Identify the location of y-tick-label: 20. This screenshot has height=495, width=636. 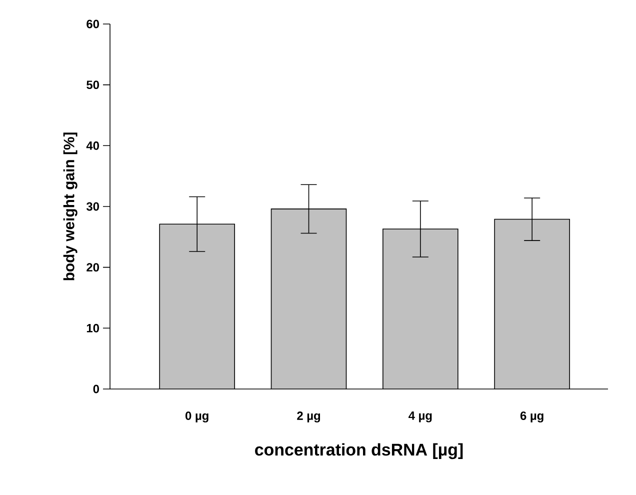
(92, 267).